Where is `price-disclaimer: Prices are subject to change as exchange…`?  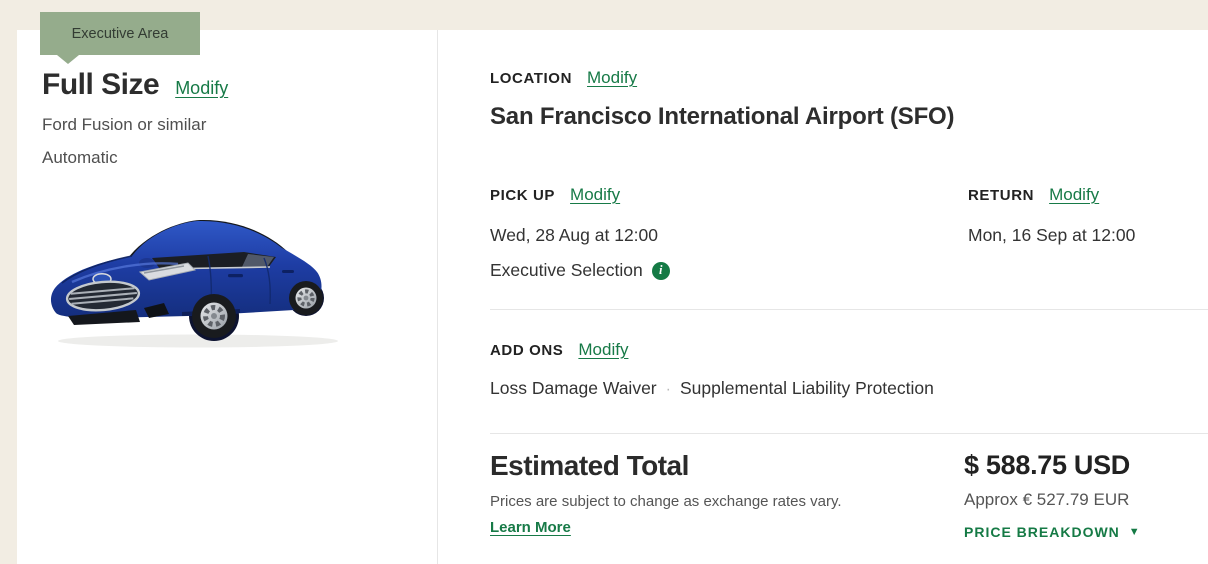
price-disclaimer: Prices are subject to change as exchange… is located at coordinates (666, 515).